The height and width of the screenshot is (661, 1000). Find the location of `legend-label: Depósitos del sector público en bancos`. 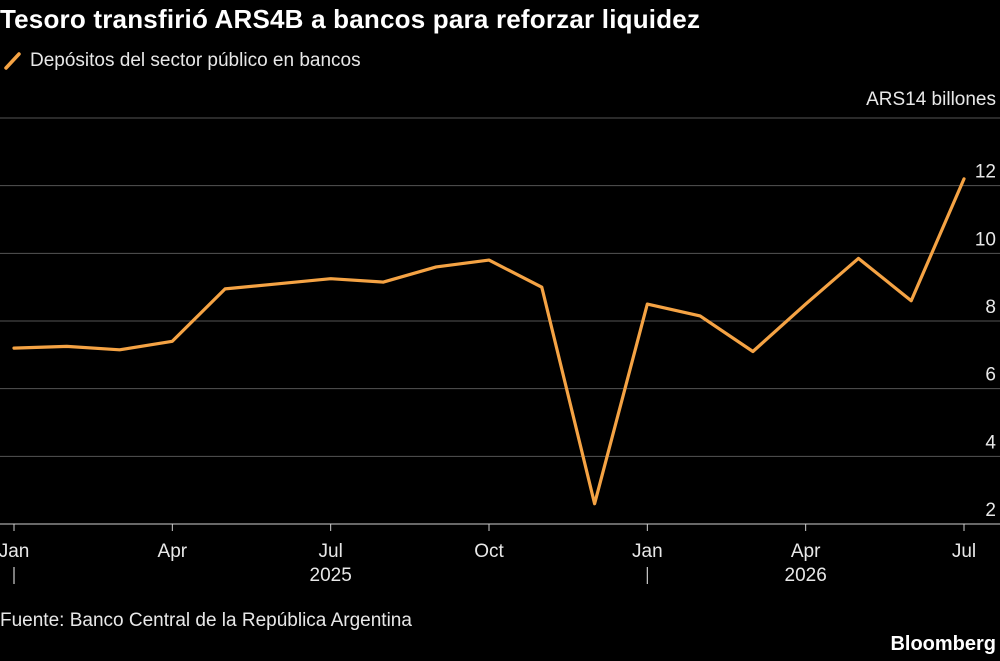

legend-label: Depósitos del sector público en bancos is located at coordinates (195, 60).